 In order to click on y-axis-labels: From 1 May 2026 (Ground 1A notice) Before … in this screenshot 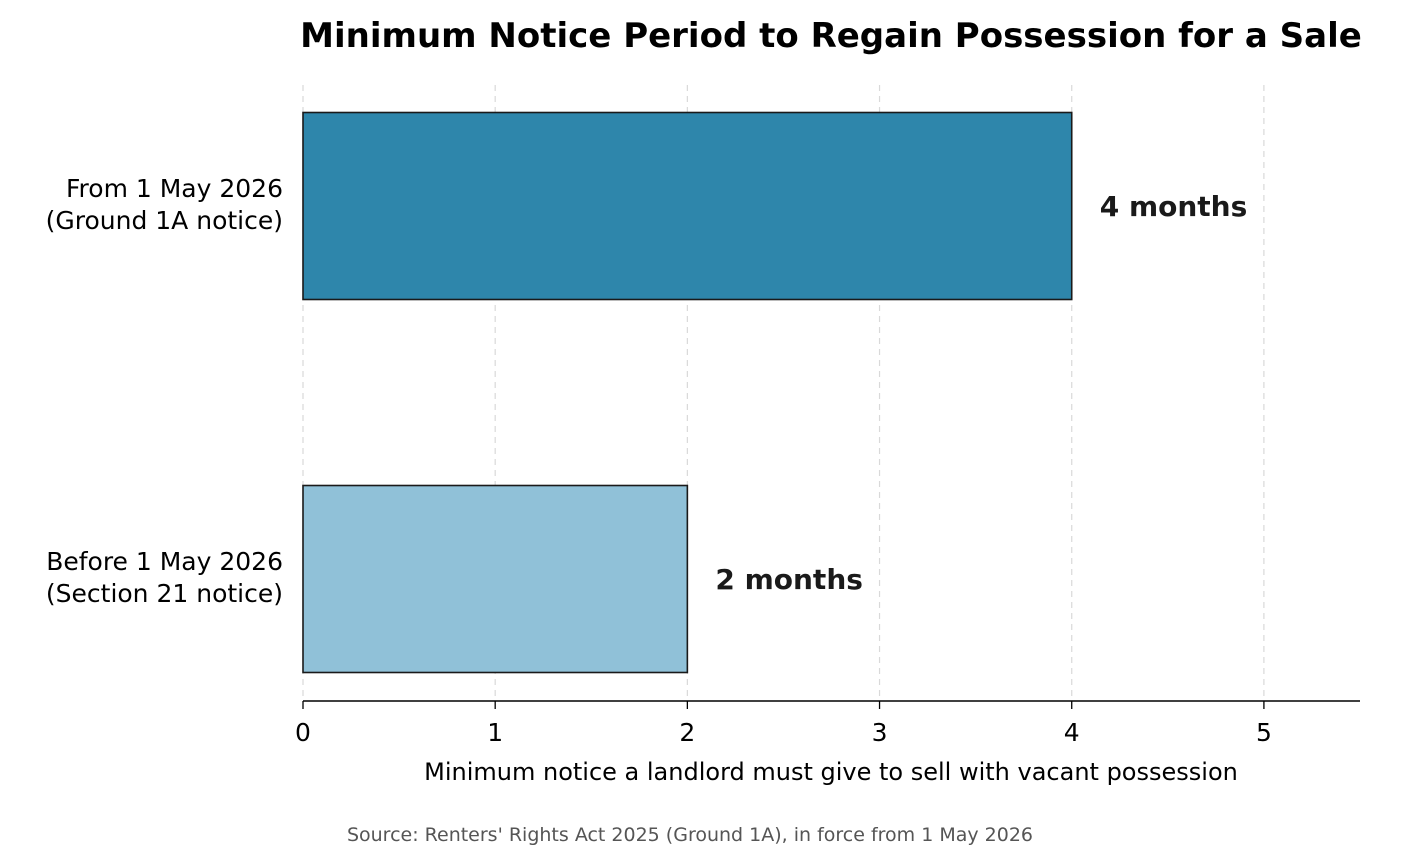, I will do `click(164, 391)`.